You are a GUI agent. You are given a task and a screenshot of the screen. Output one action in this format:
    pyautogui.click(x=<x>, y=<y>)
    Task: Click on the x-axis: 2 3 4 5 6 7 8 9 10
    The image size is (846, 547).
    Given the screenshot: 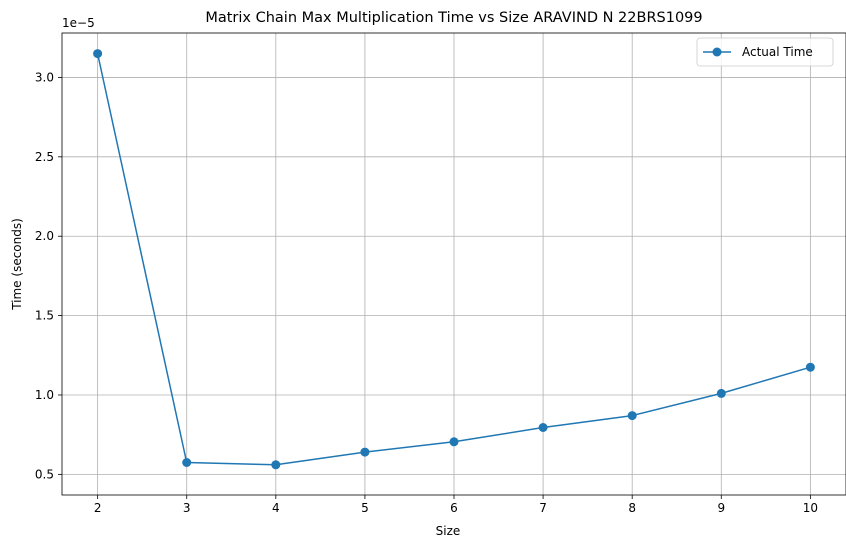 What is the action you would take?
    pyautogui.click(x=456, y=505)
    